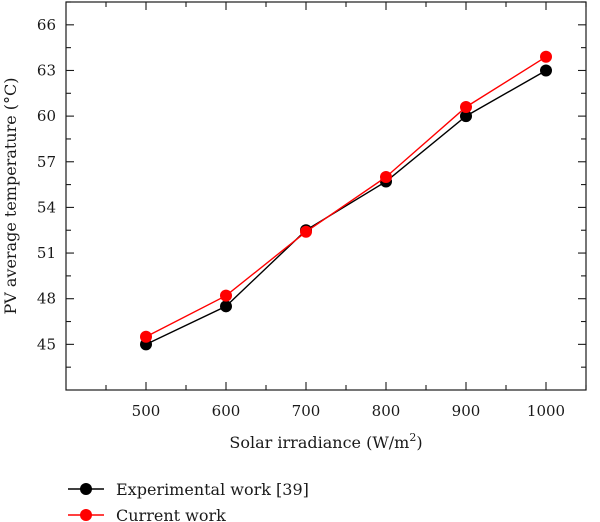  I want to click on legend-label: Current work, so click(171, 514).